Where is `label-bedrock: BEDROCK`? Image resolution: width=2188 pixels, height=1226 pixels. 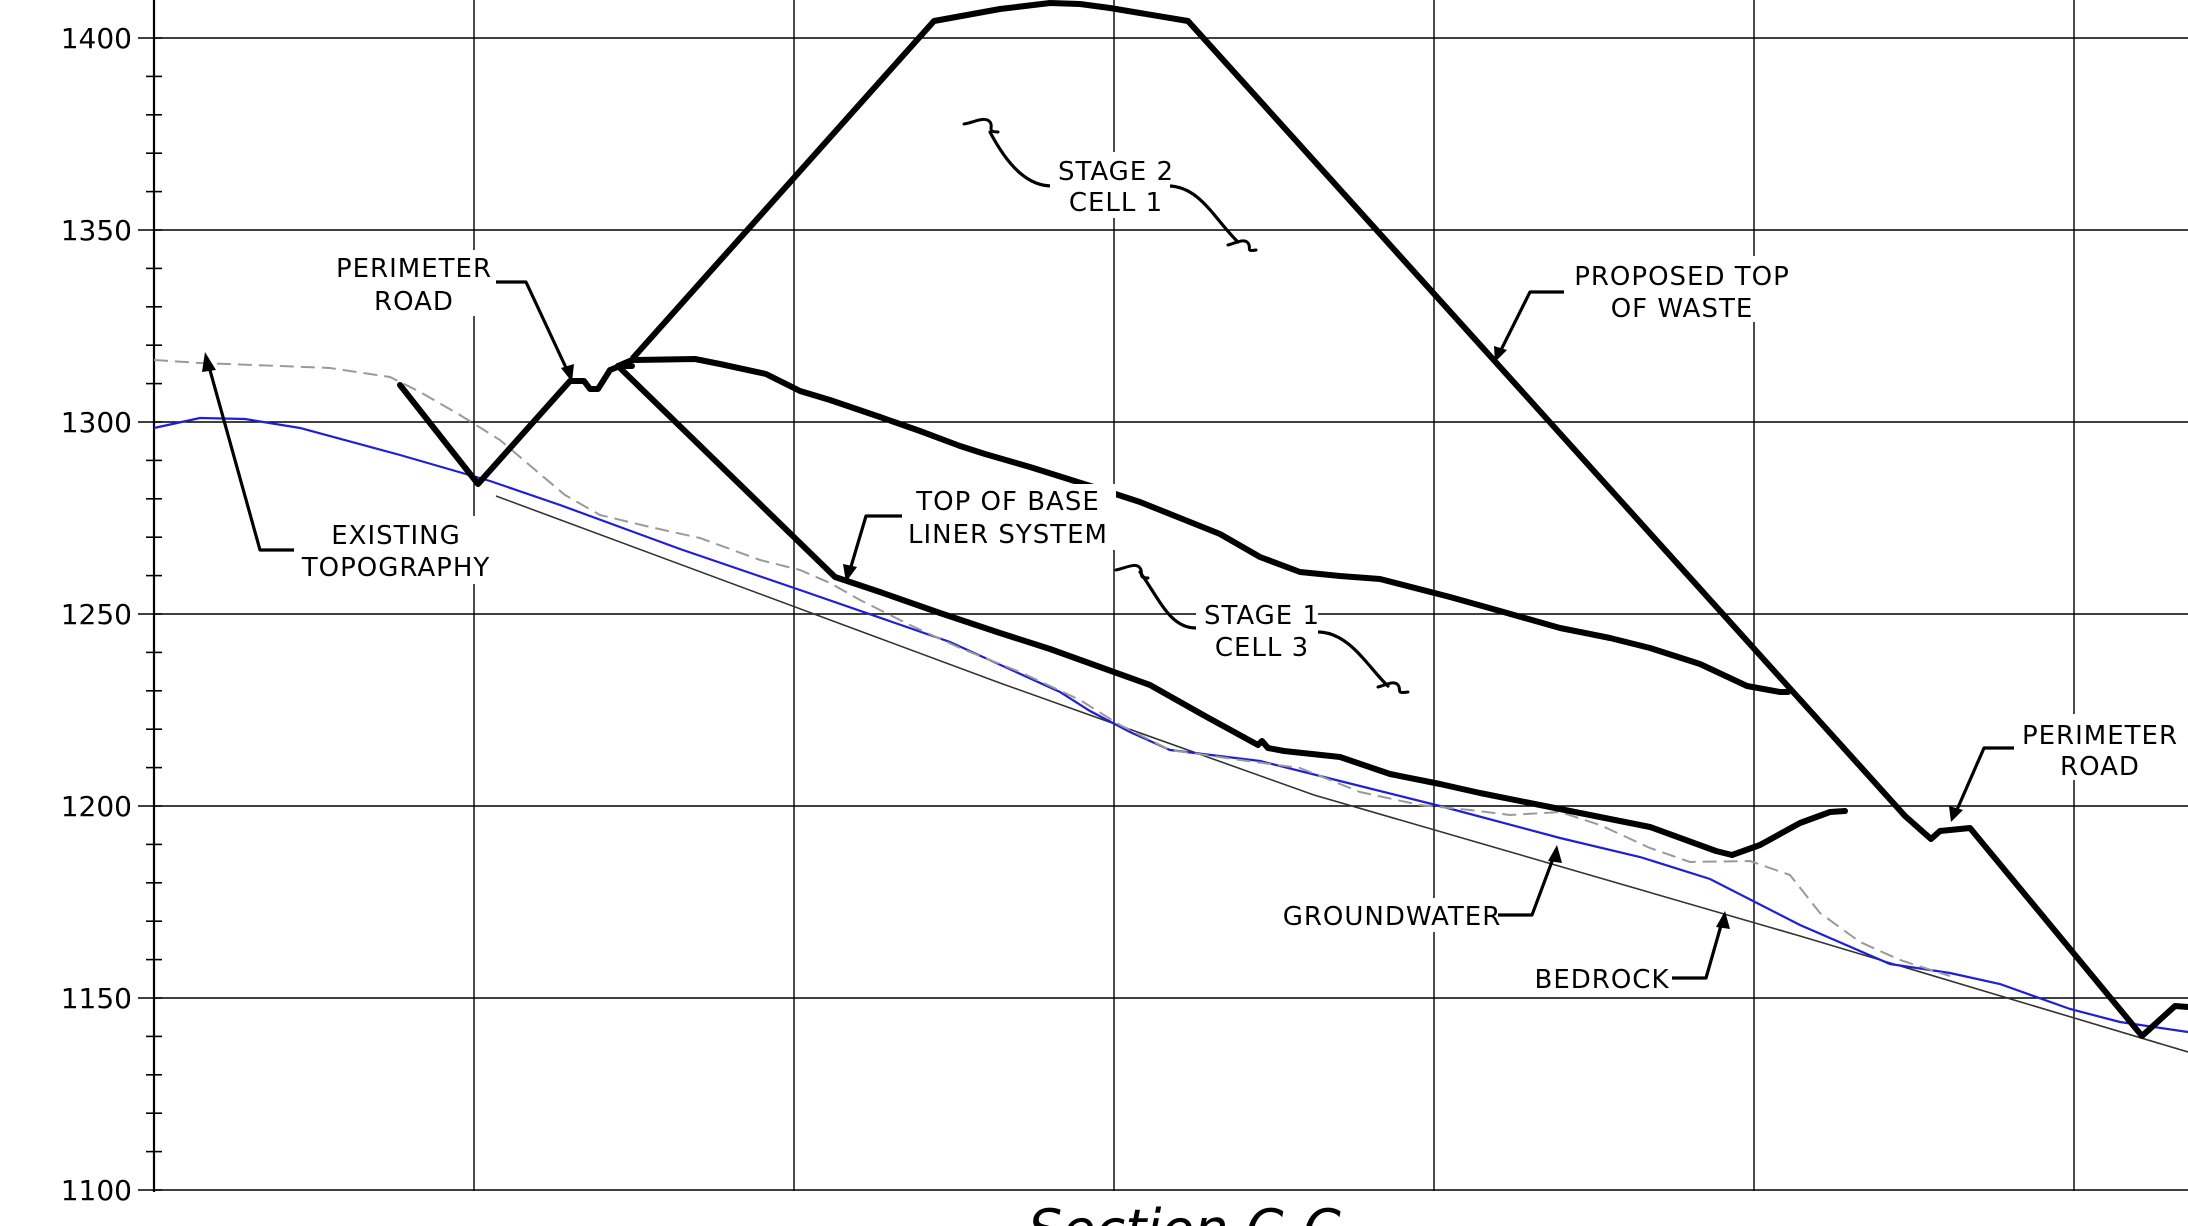
label-bedrock: BEDROCK is located at coordinates (1601, 979).